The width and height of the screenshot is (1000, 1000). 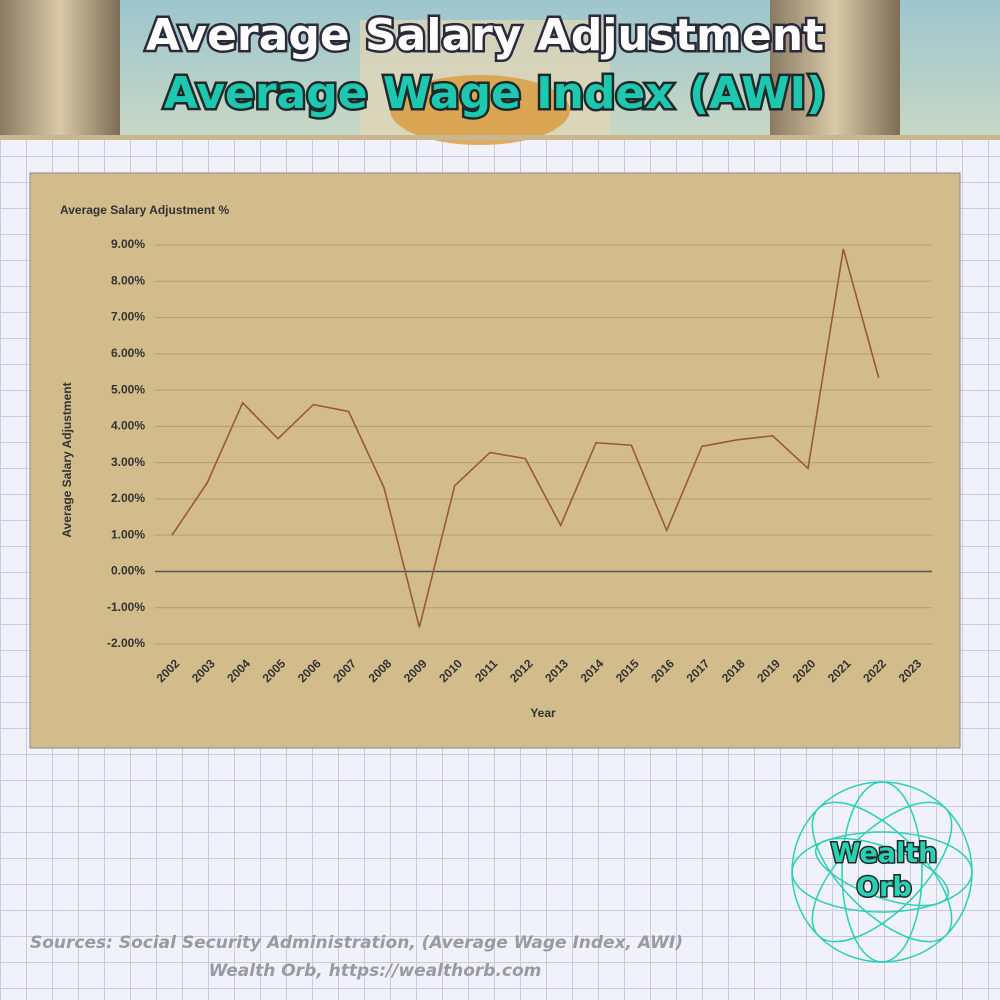 What do you see at coordinates (145, 210) in the screenshot?
I see `chart-title: Average Salary Adjustment %` at bounding box center [145, 210].